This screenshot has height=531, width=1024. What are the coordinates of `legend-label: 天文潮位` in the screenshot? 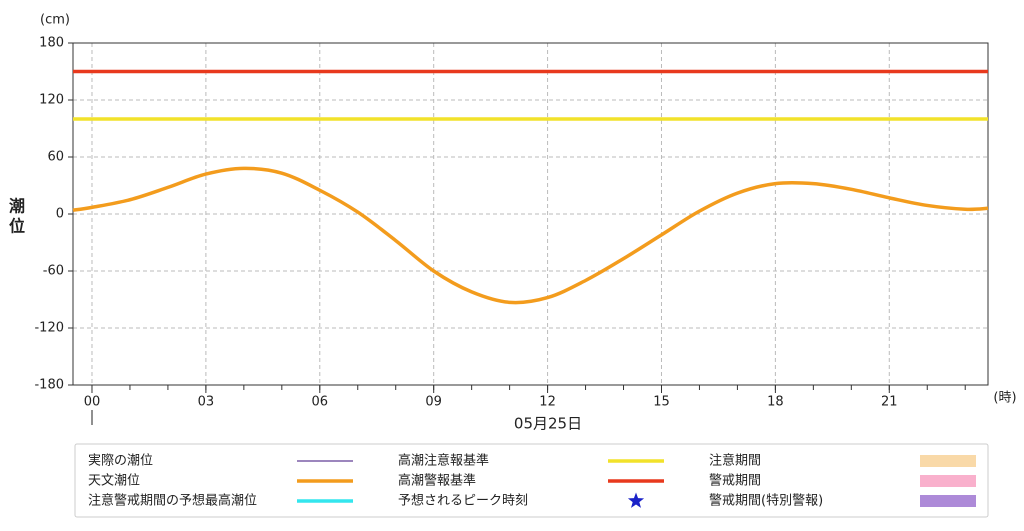 It's located at (114, 481).